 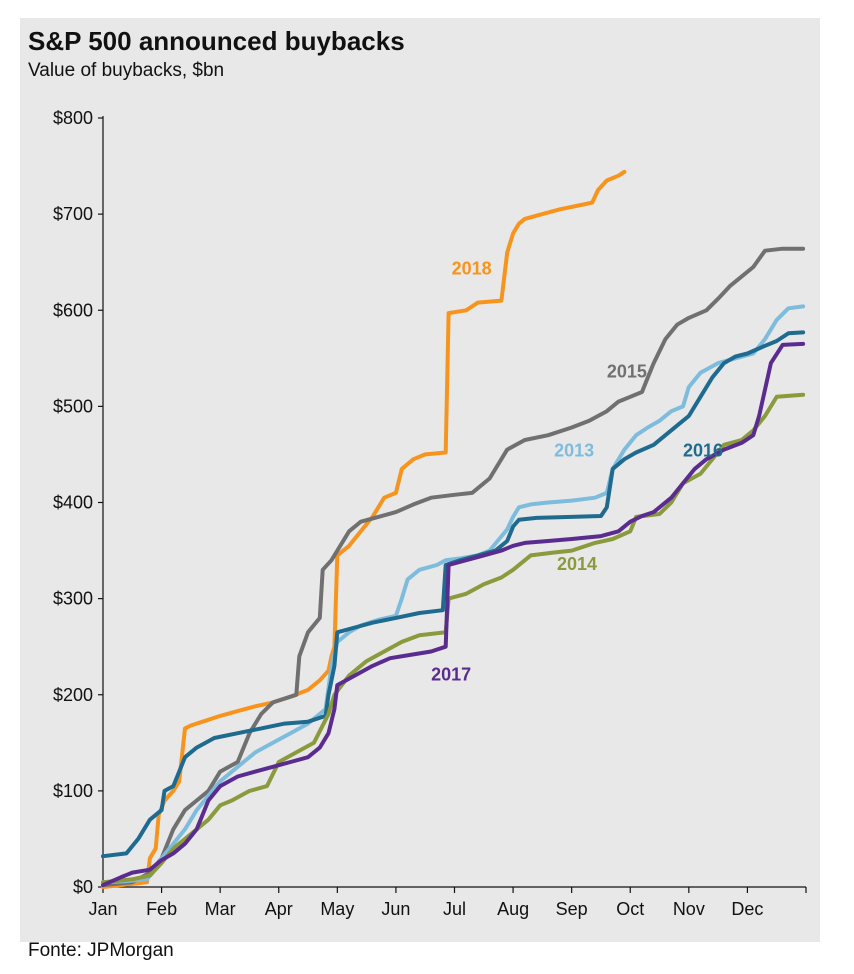 What do you see at coordinates (161, 909) in the screenshot?
I see `x-tick-label: Feb` at bounding box center [161, 909].